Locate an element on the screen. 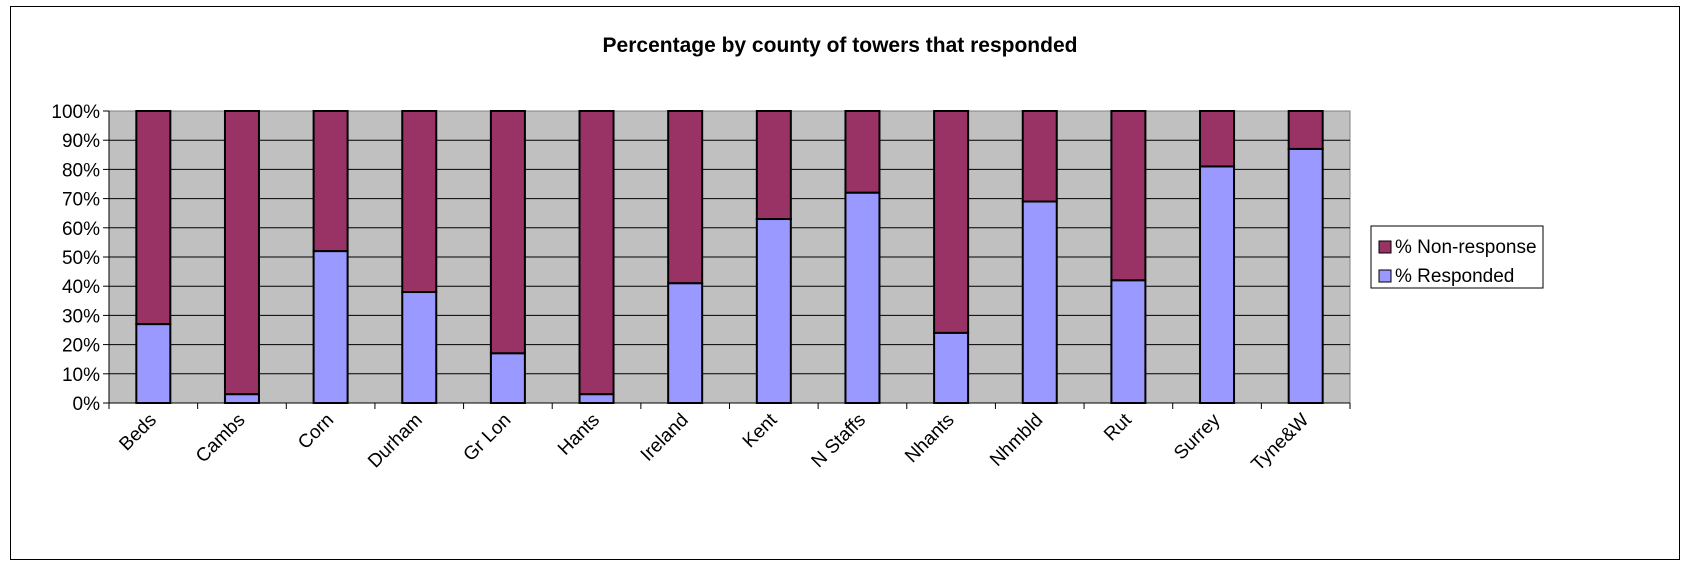 This screenshot has width=1692, height=567. y-tick-label: 70% is located at coordinates (81, 200).